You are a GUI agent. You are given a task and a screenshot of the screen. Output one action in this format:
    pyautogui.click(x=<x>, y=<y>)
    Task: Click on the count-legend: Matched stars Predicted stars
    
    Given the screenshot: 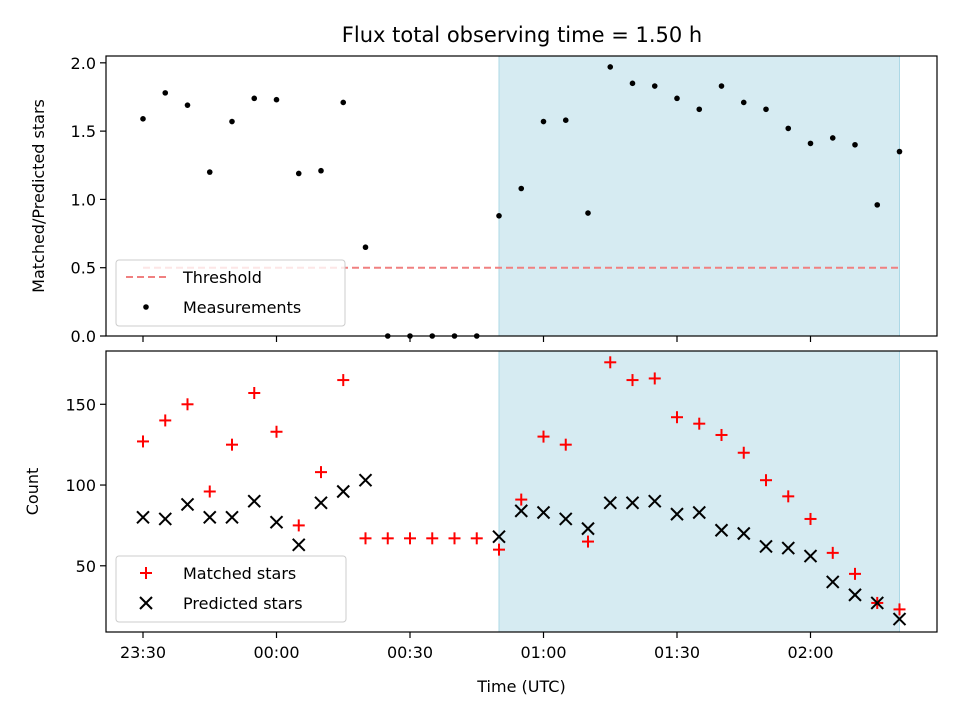 What is the action you would take?
    pyautogui.click(x=231, y=589)
    